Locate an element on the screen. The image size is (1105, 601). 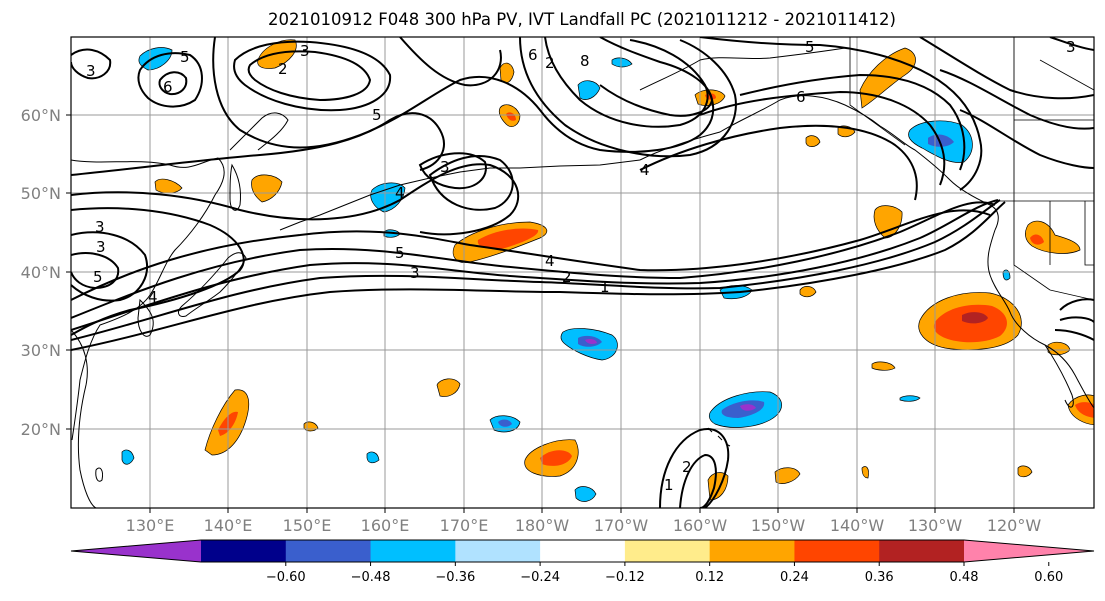
north-america-coastline is located at coordinates (1040, 319).